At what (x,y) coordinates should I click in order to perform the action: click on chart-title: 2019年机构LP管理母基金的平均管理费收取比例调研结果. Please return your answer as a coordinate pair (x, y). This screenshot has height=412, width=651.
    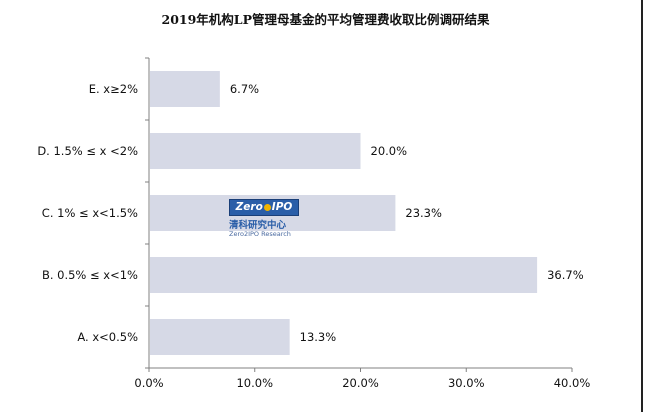
    Looking at the image, I should click on (325, 19).